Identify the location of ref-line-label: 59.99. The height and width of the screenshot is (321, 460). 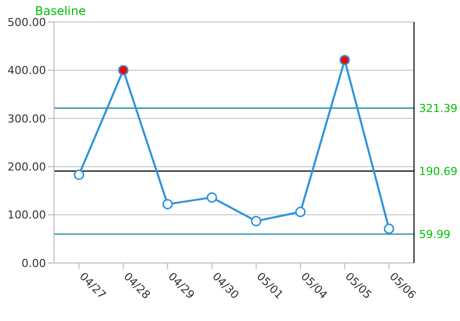
(434, 234).